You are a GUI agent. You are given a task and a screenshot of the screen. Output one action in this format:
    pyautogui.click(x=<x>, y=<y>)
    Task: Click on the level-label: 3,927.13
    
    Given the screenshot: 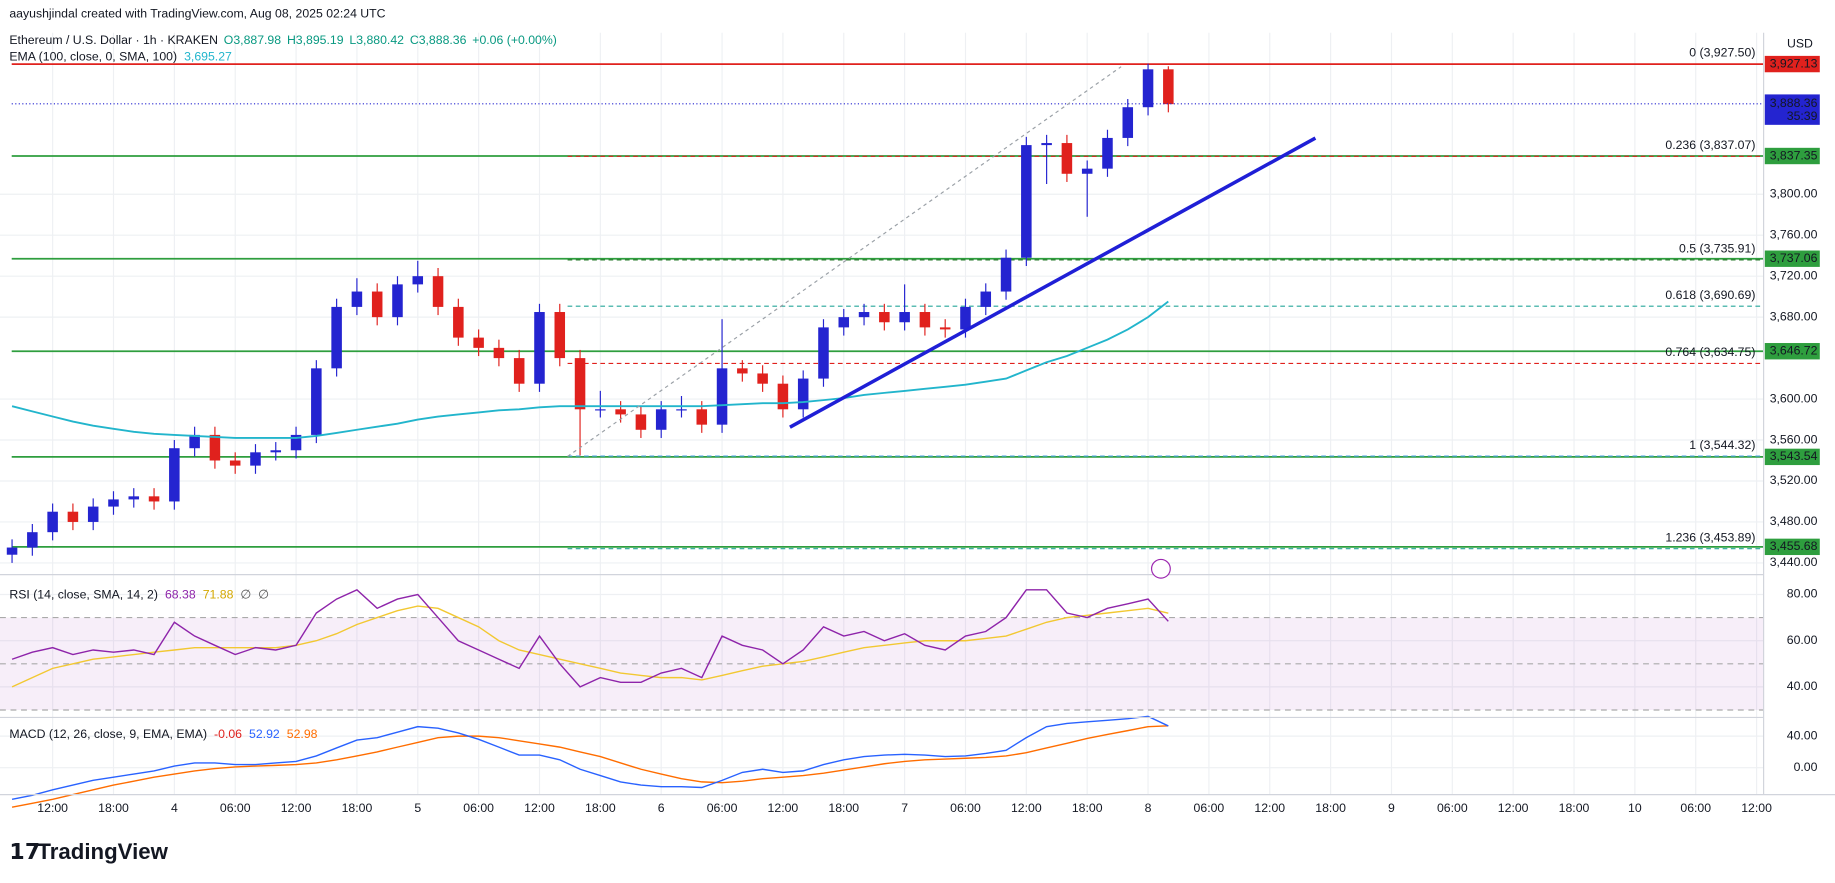 What is the action you would take?
    pyautogui.click(x=1794, y=63)
    